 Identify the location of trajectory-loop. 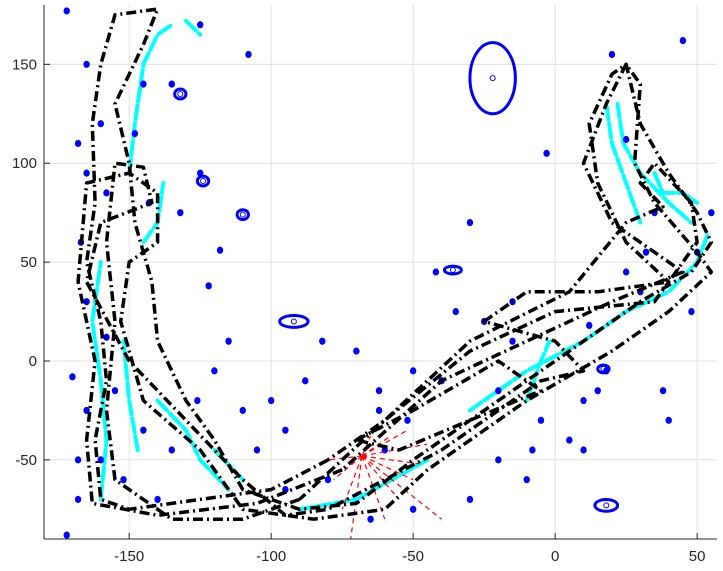
(449, 405).